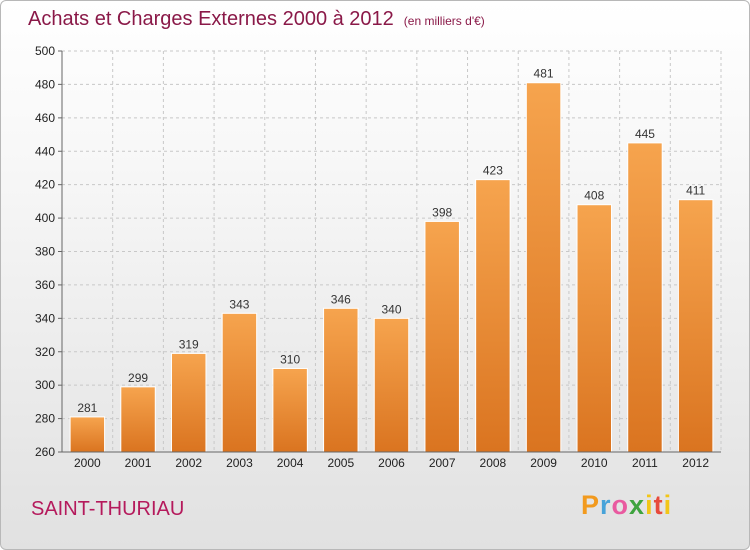 Image resolution: width=750 pixels, height=550 pixels. I want to click on y-tick-label: 320, so click(45, 352).